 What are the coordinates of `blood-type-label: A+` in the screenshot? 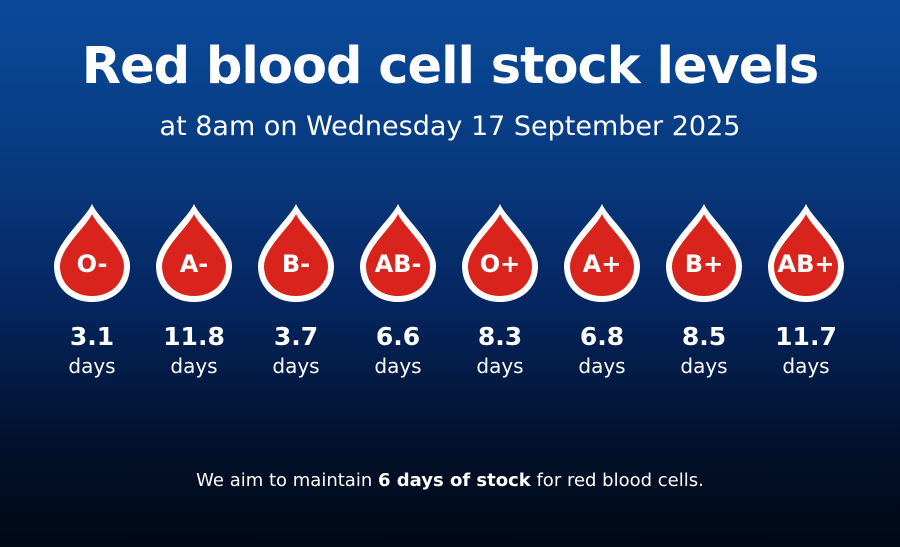 It's located at (602, 264).